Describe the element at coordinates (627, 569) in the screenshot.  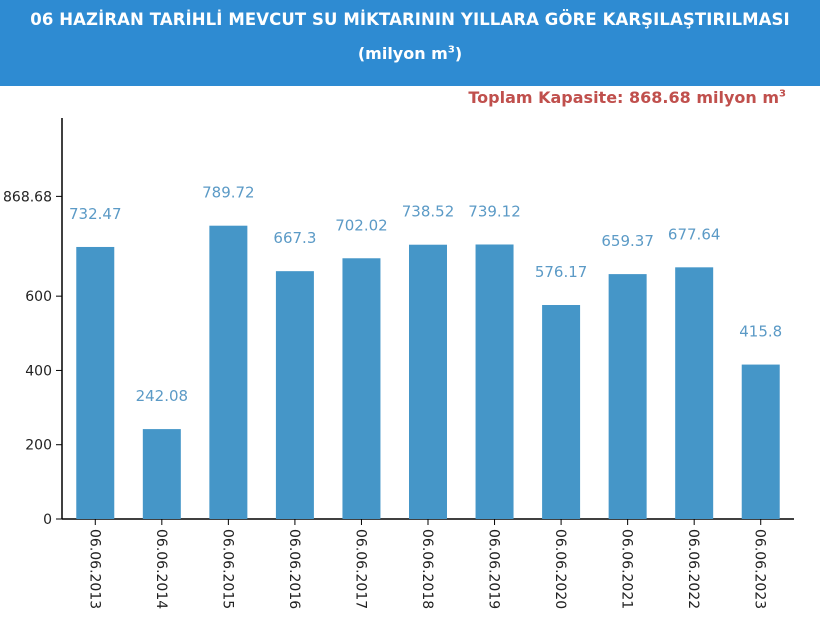
I see `x-category-label: 06.06.2021` at that location.